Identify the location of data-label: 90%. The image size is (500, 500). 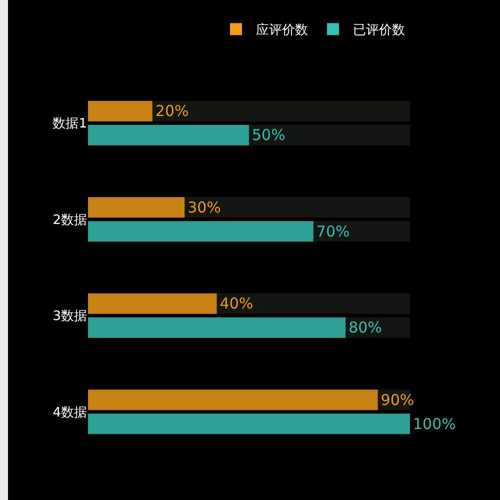
(397, 399).